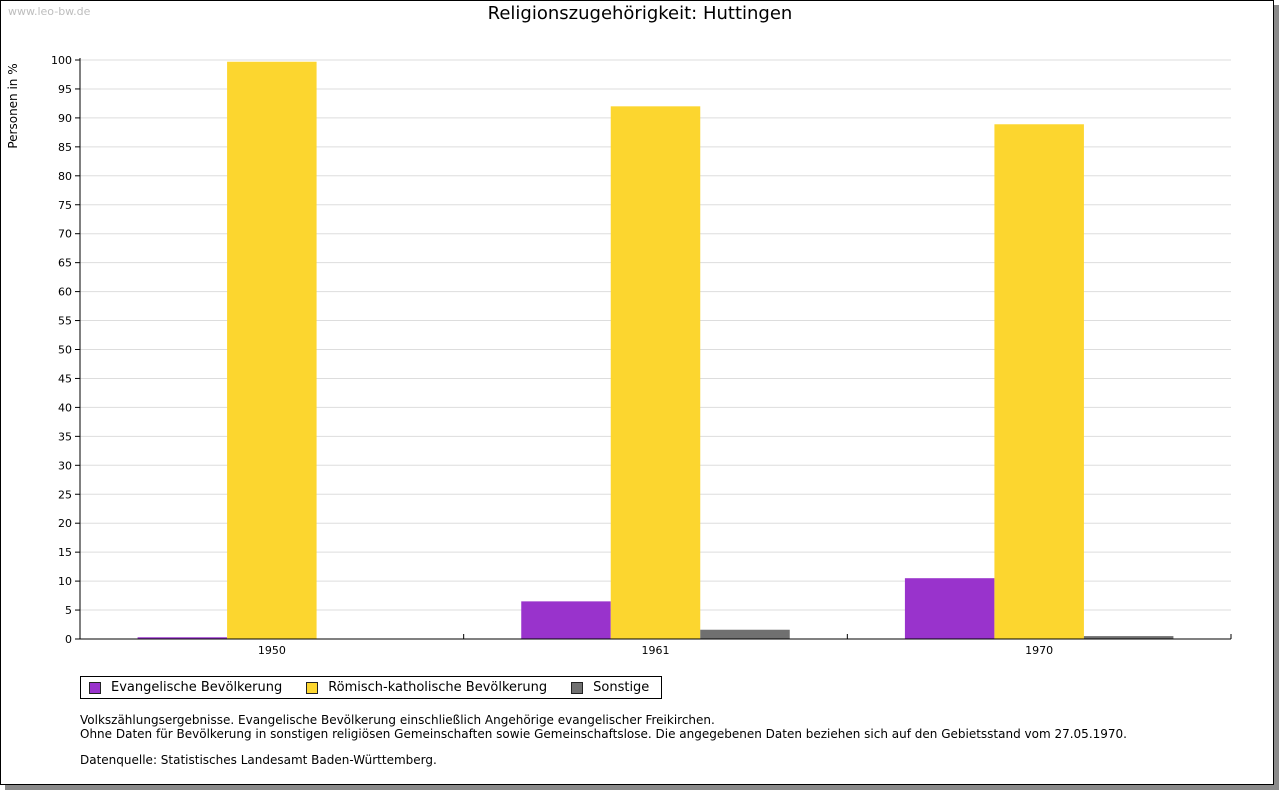 The width and height of the screenshot is (1280, 791). What do you see at coordinates (95, 687) in the screenshot?
I see `legend-swatch-evangelisch` at bounding box center [95, 687].